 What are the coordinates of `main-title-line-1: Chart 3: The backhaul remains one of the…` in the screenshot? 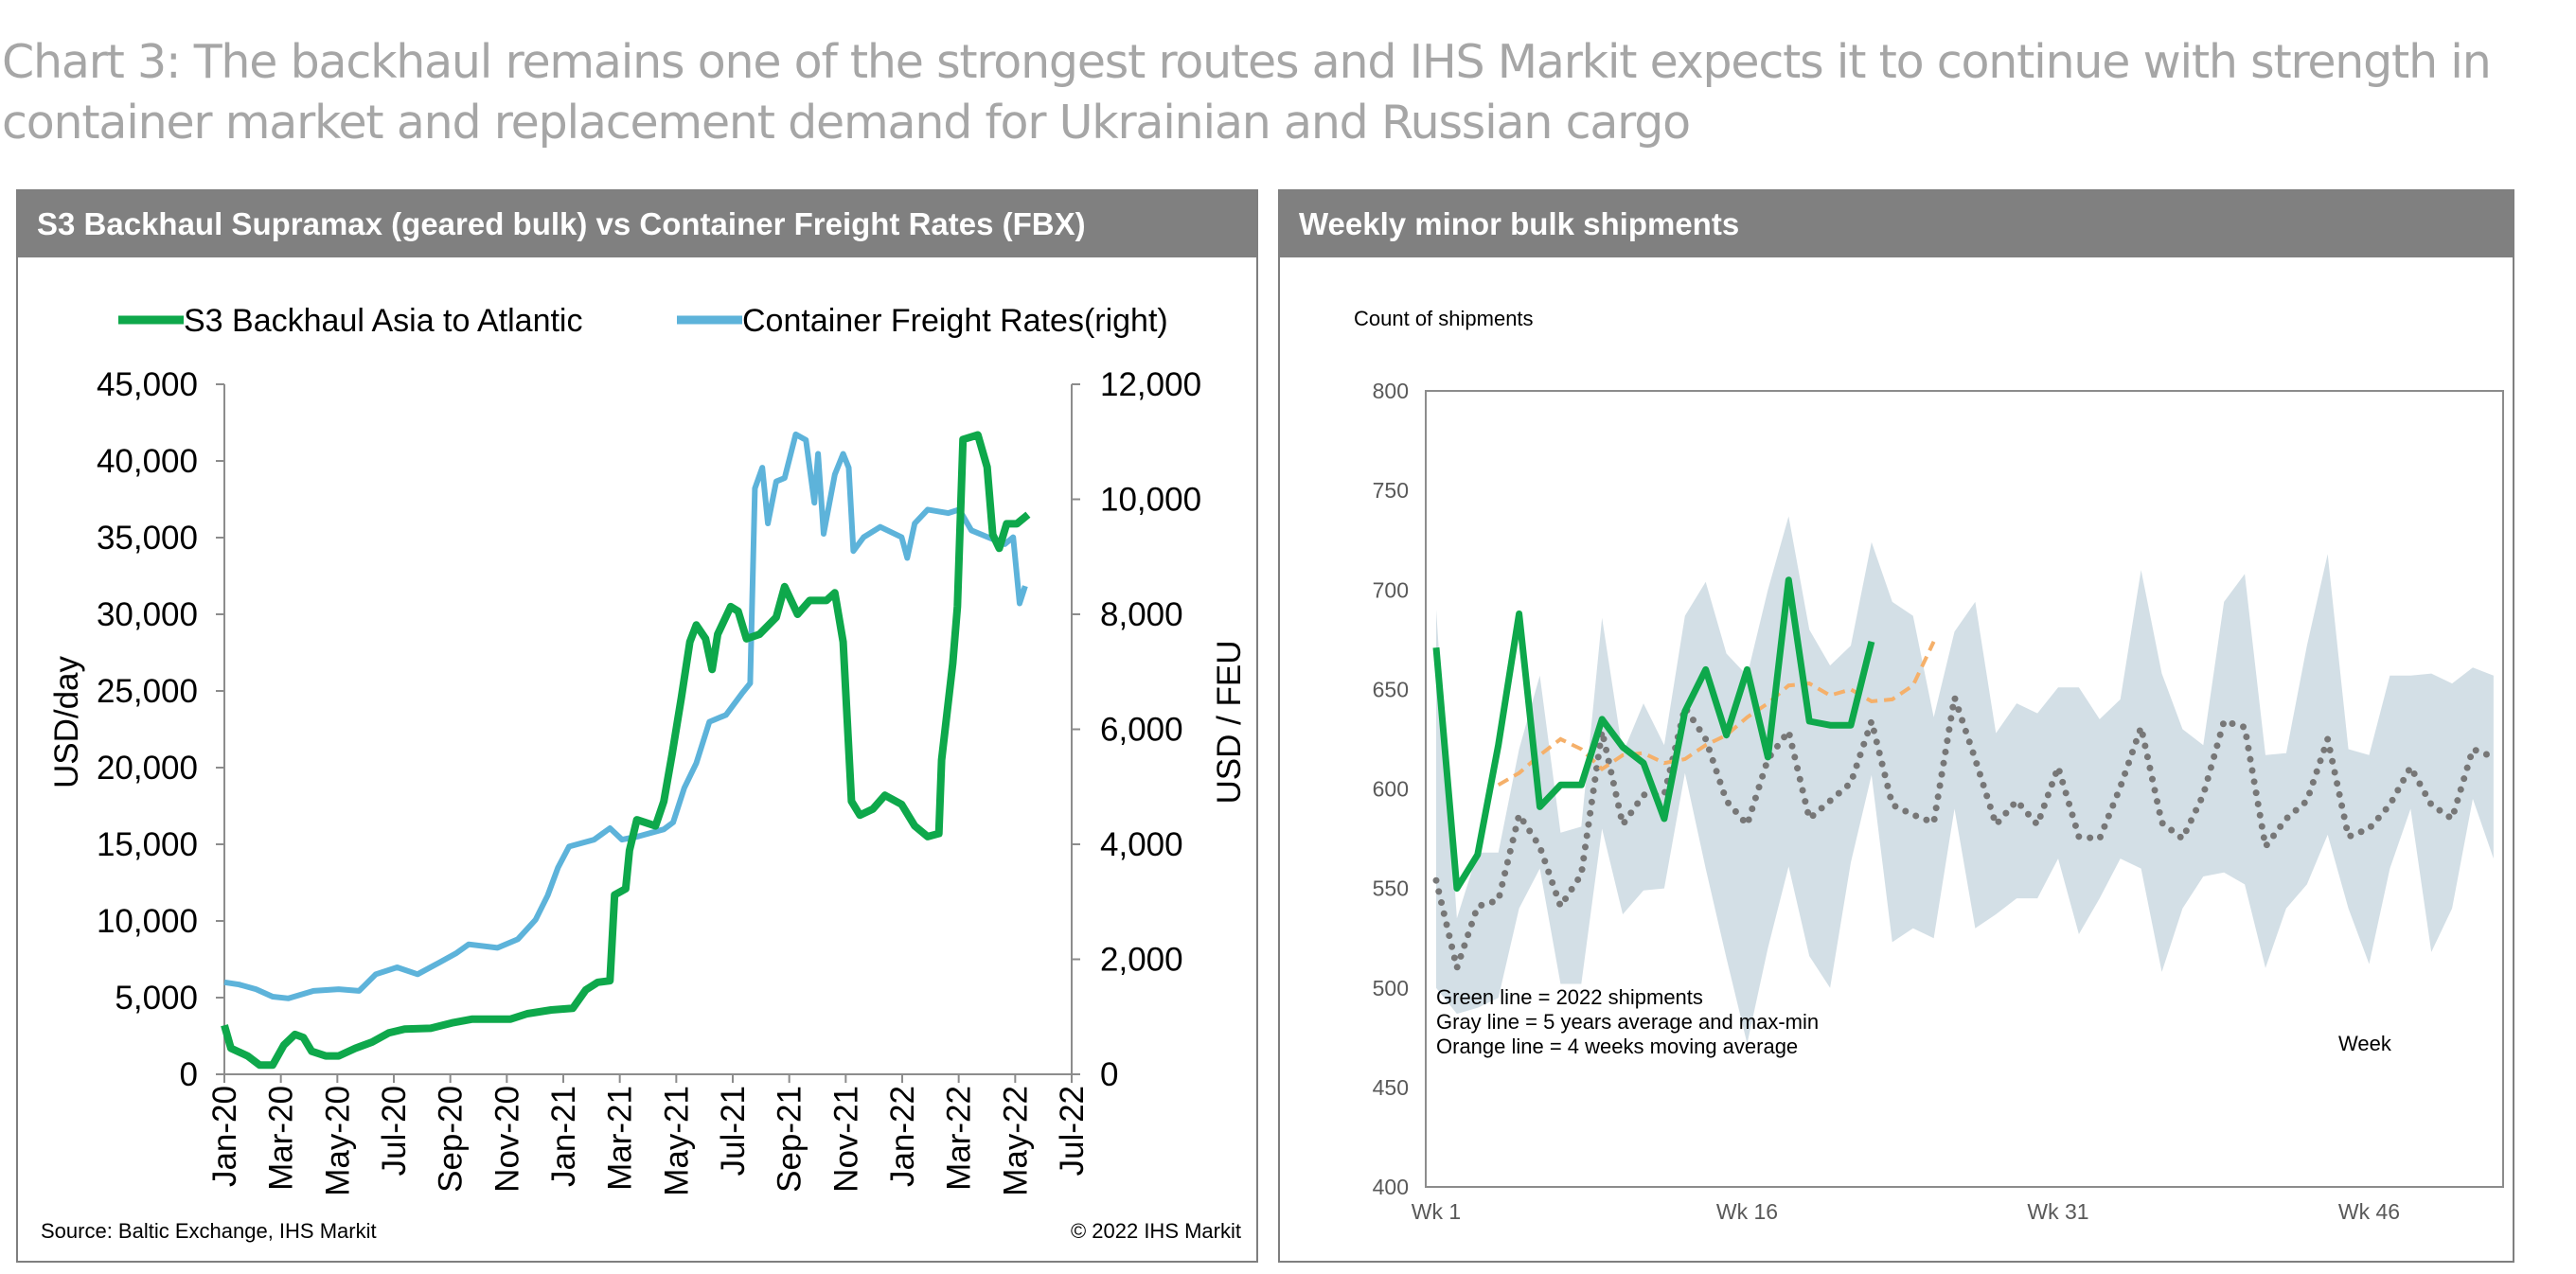 It's located at (1247, 62).